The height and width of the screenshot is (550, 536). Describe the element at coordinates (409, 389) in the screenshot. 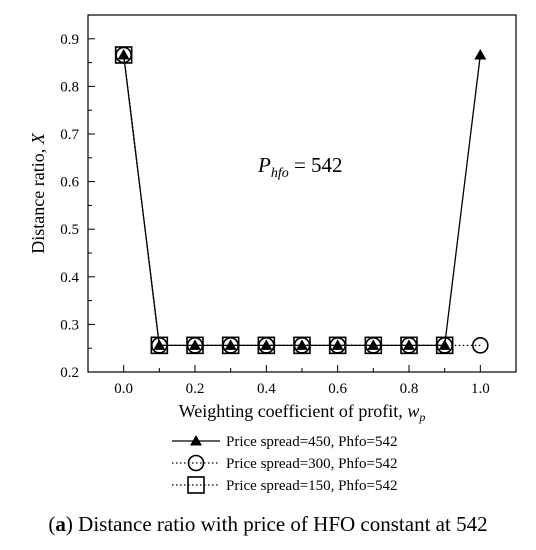

I see `x-tick-label: 0.8` at that location.